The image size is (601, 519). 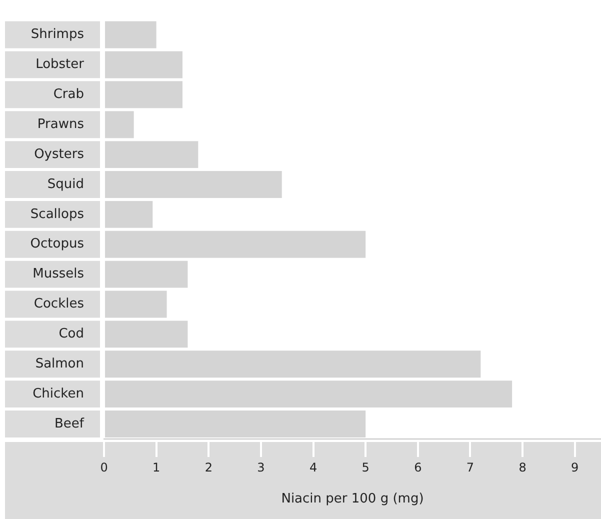 I want to click on y-tick-label: Beef, so click(x=69, y=424).